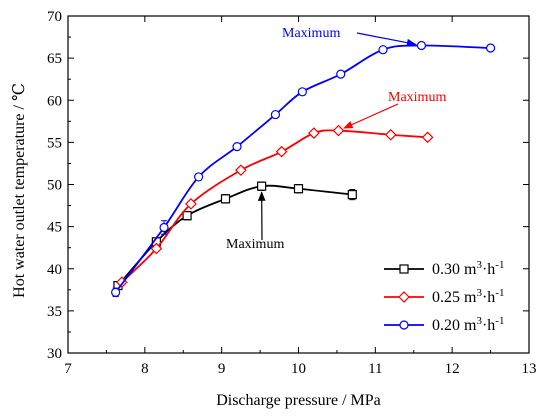 The image size is (550, 416). Describe the element at coordinates (19, 92) in the screenshot. I see `y-axis-unit: ℃` at that location.